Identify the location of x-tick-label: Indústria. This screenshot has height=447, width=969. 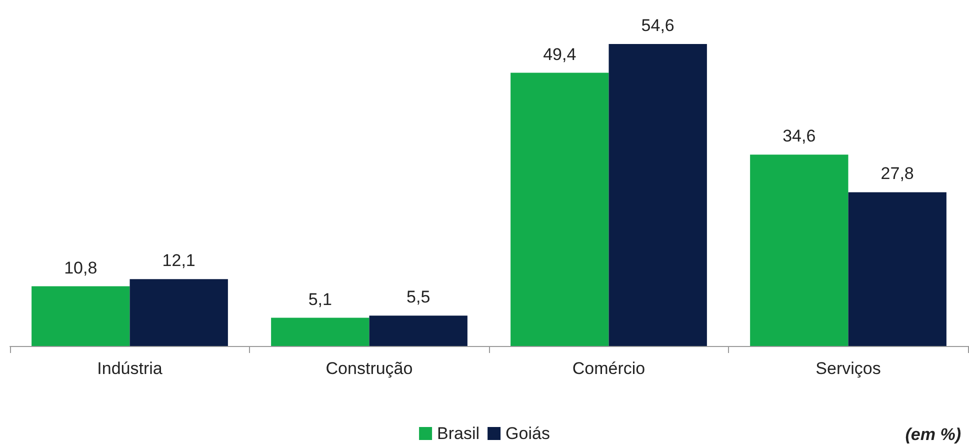
(130, 368).